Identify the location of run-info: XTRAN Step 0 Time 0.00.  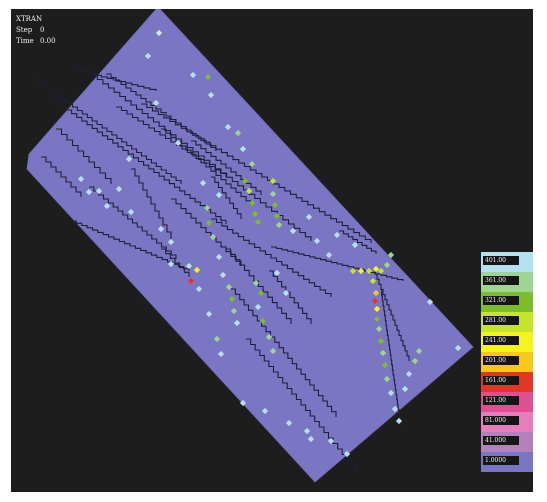
(36, 30).